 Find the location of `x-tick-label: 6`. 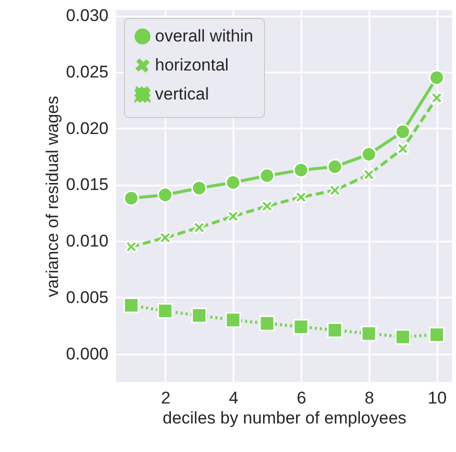

x-tick-label: 6 is located at coordinates (301, 398).